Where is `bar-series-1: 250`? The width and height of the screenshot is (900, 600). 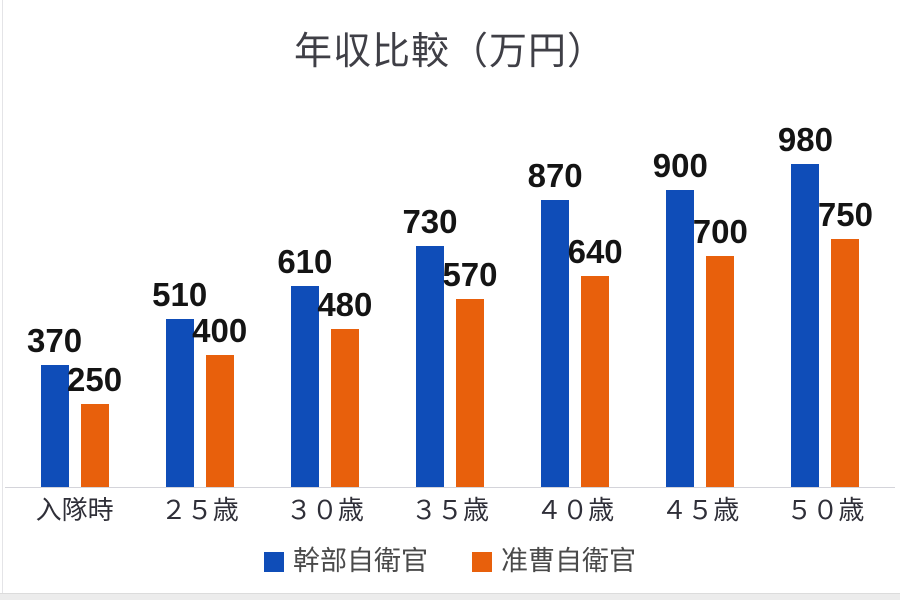 bar-series-1: 250 is located at coordinates (94, 425).